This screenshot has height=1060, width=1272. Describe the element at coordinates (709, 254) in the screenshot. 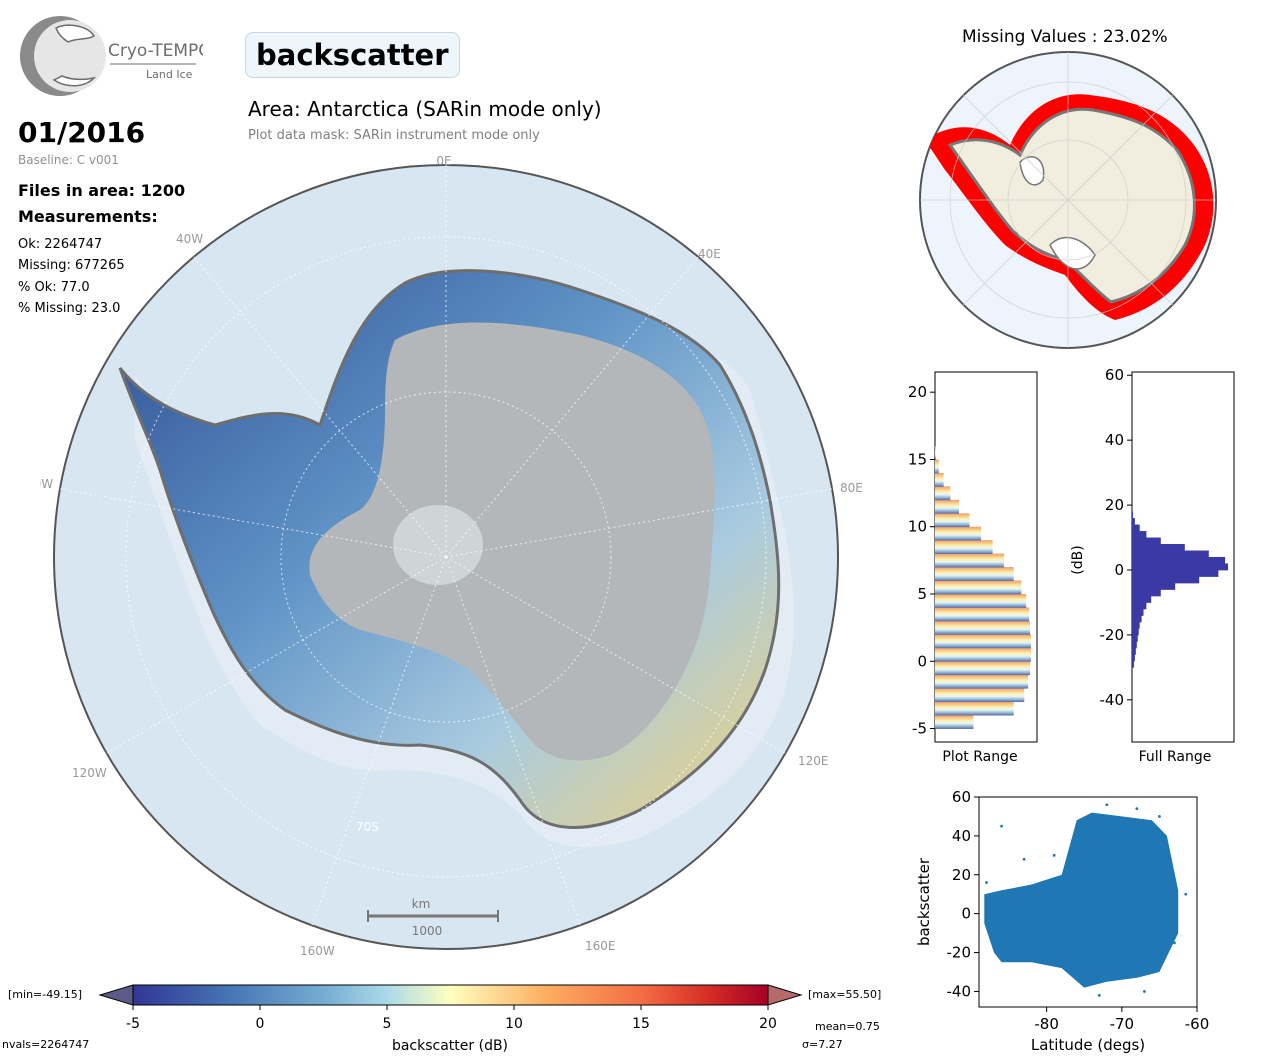

I see `lon-label-40e: 40E` at that location.